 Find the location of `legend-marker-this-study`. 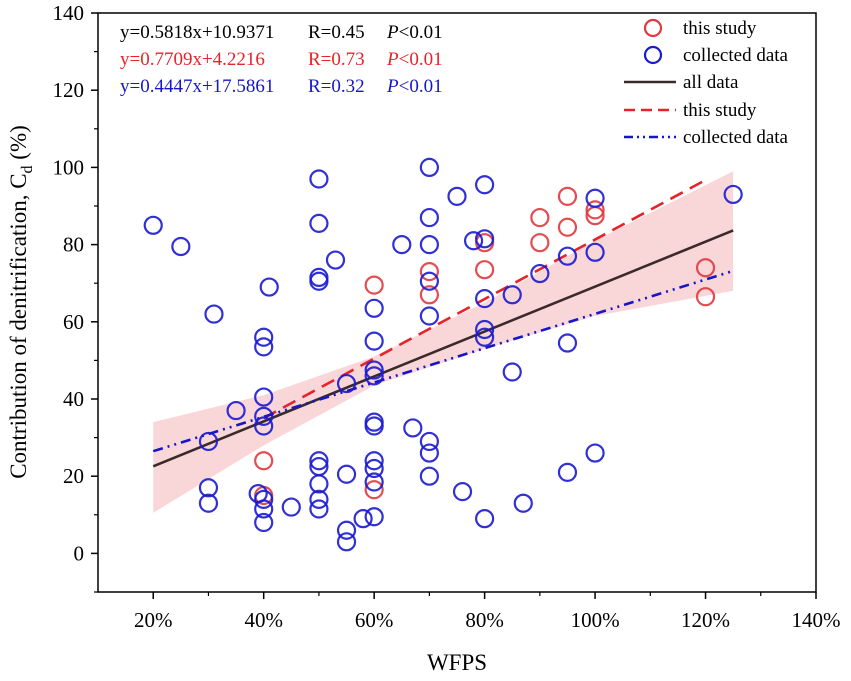

legend-marker-this-study is located at coordinates (653, 28).